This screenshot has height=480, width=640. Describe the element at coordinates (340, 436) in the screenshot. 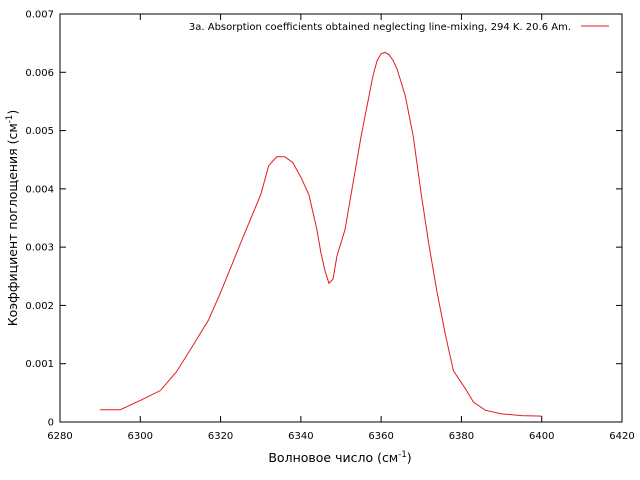

I see `x-tick-labels: 6280 6300 6320 6340 6360 6380 6400 6420` at that location.